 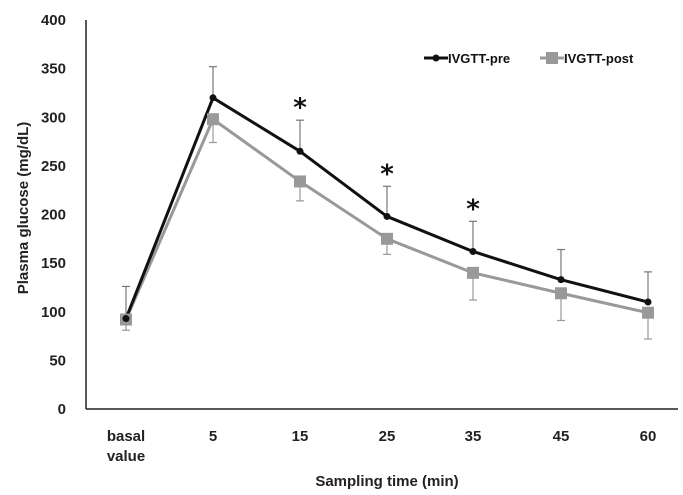 What do you see at coordinates (599, 58) in the screenshot?
I see `legend-label: IVGTT-post` at bounding box center [599, 58].